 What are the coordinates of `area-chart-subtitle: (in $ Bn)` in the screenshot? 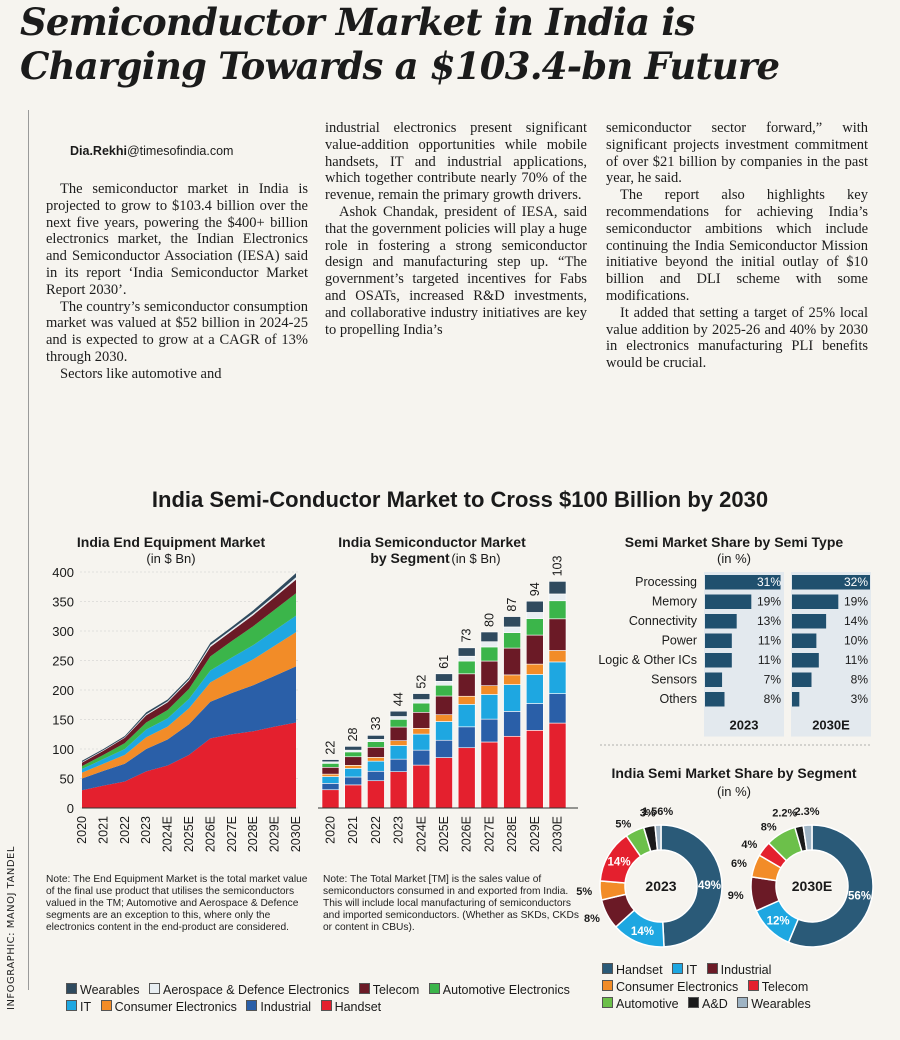 It's located at (170, 558).